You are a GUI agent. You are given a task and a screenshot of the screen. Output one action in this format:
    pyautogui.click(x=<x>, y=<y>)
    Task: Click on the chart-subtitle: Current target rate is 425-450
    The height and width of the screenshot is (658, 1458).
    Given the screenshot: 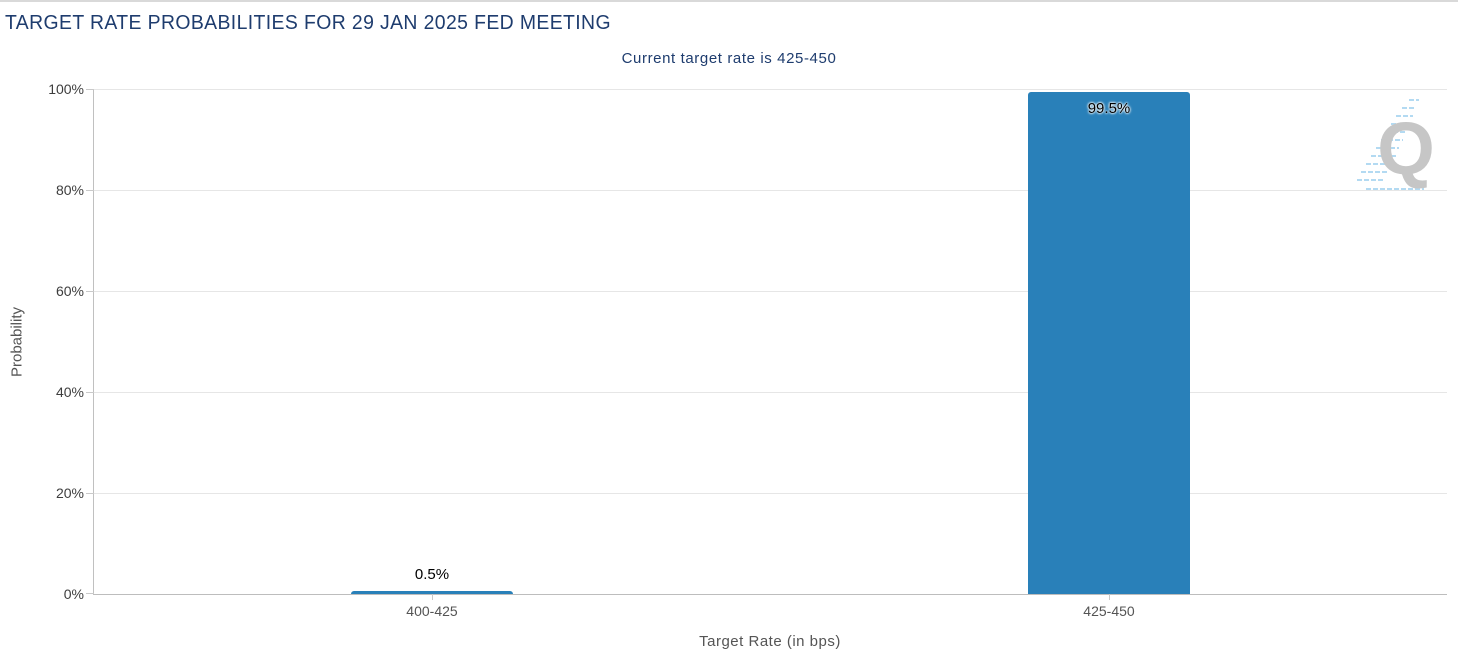 What is the action you would take?
    pyautogui.click(x=729, y=58)
    